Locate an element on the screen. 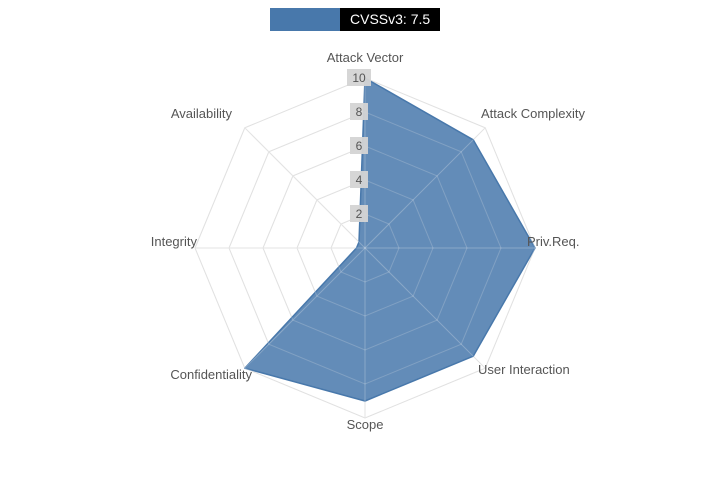 Image resolution: width=720 pixels, height=504 pixels. axis-label-attack-vector: Attack Vector is located at coordinates (365, 57).